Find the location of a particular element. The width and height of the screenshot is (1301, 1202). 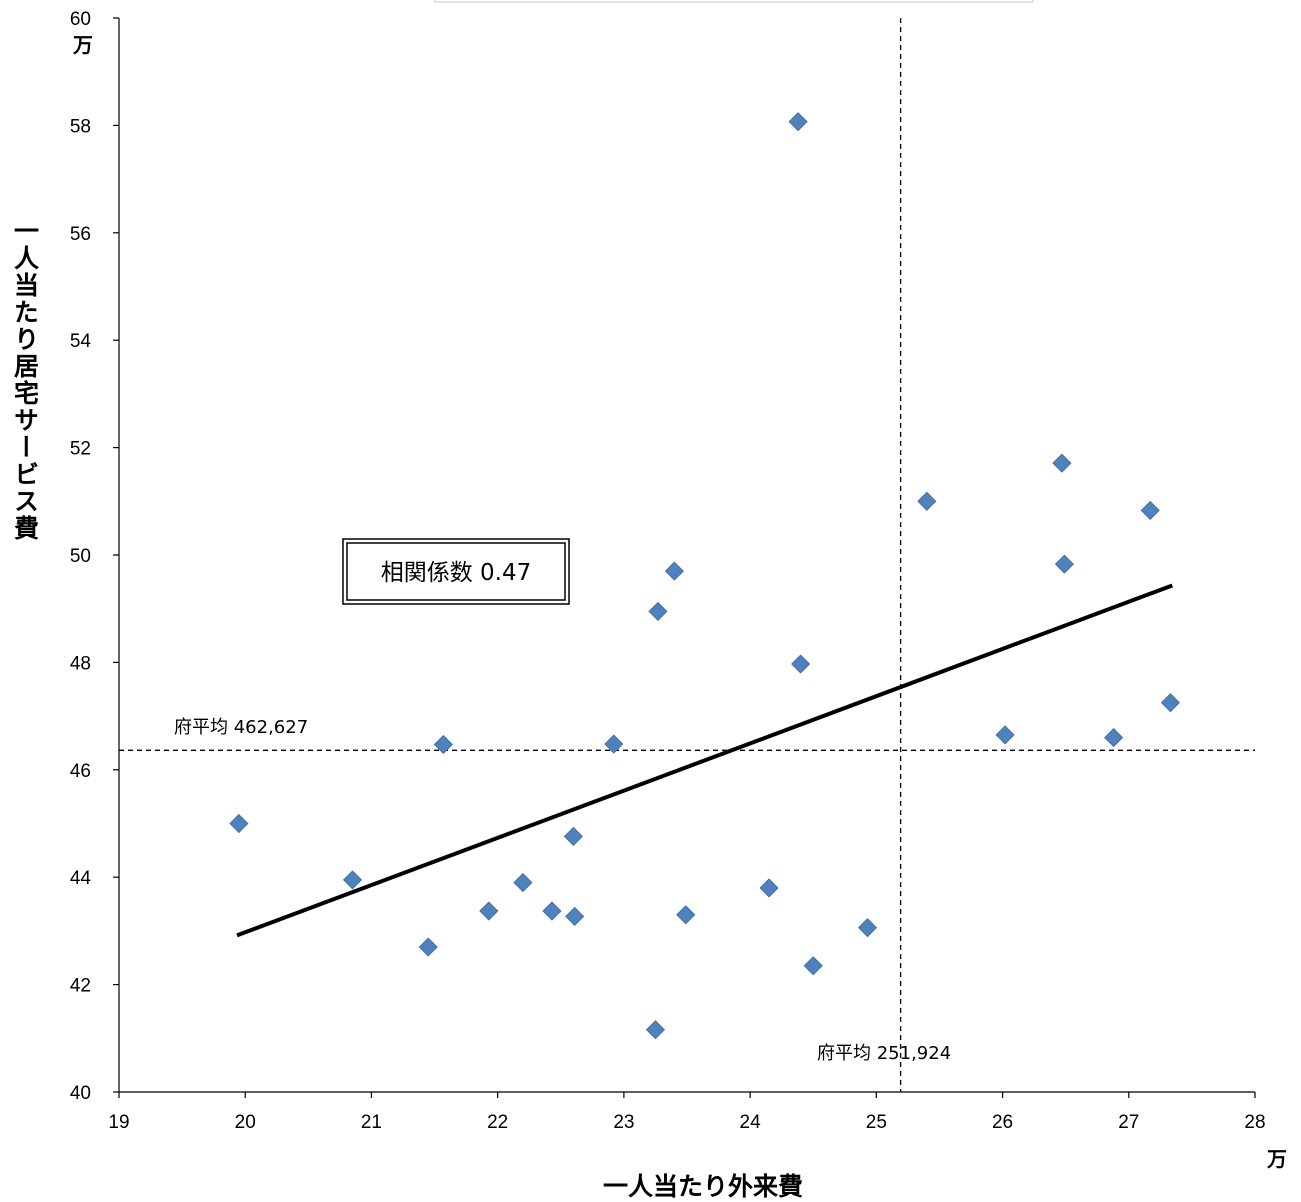

y-tick-label: 46 is located at coordinates (80, 771).